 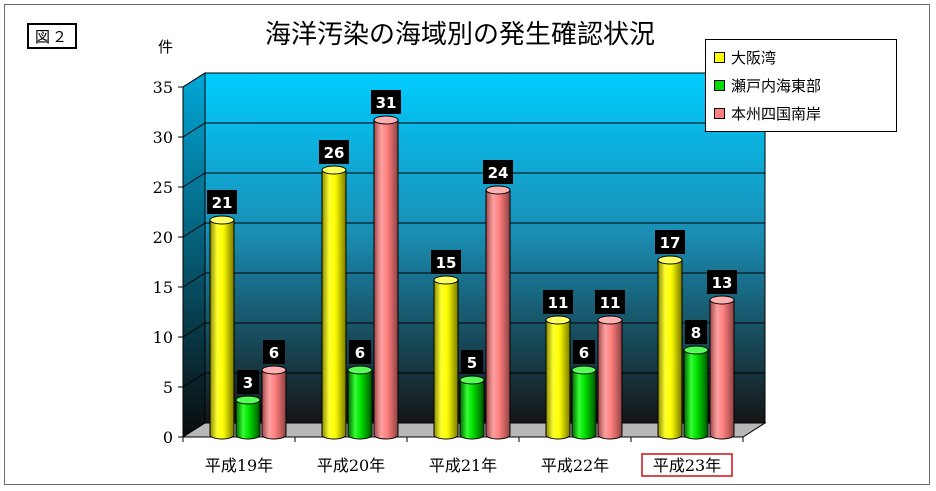 I want to click on data-label: 3, so click(x=248, y=382).